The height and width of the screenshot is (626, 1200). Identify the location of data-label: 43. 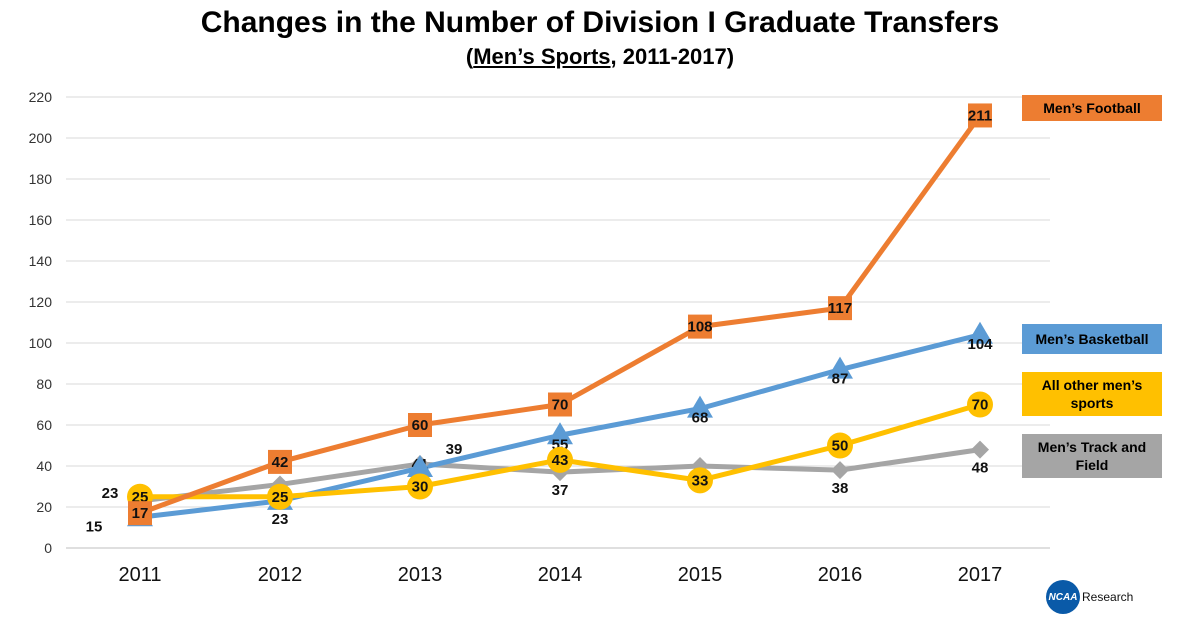
(560, 460).